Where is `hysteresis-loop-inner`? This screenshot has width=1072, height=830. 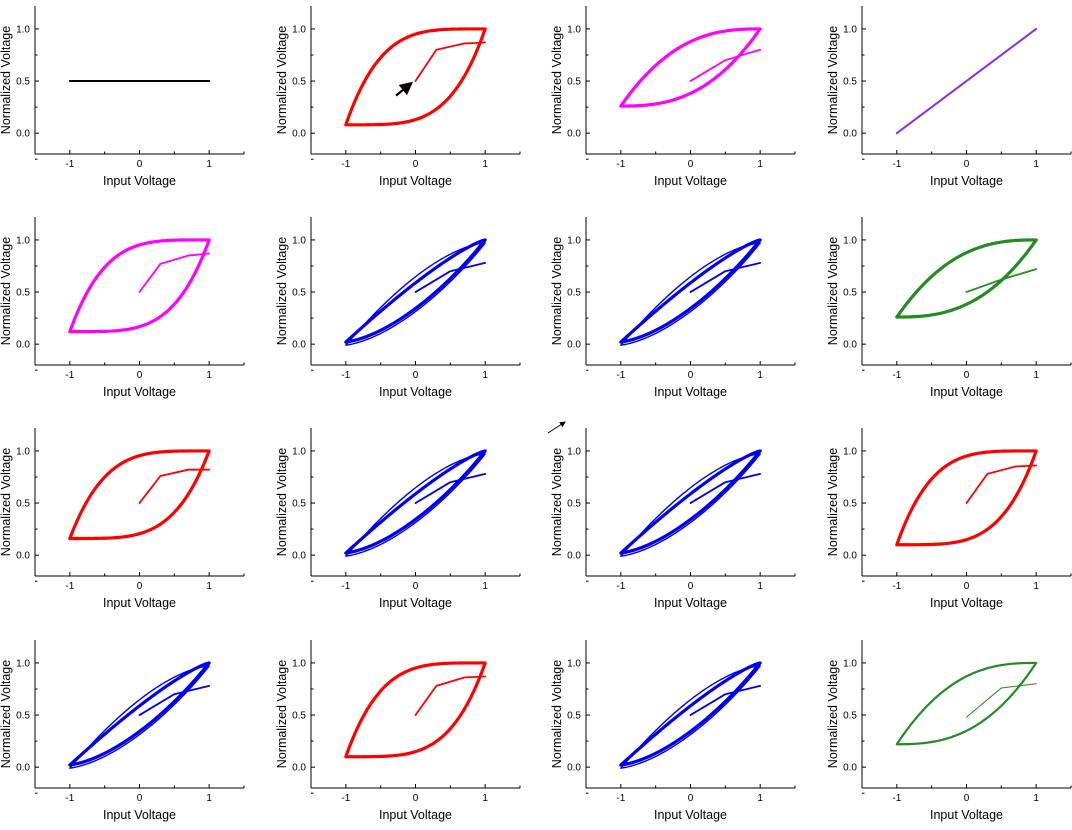
hysteresis-loop-inner is located at coordinates (139, 717).